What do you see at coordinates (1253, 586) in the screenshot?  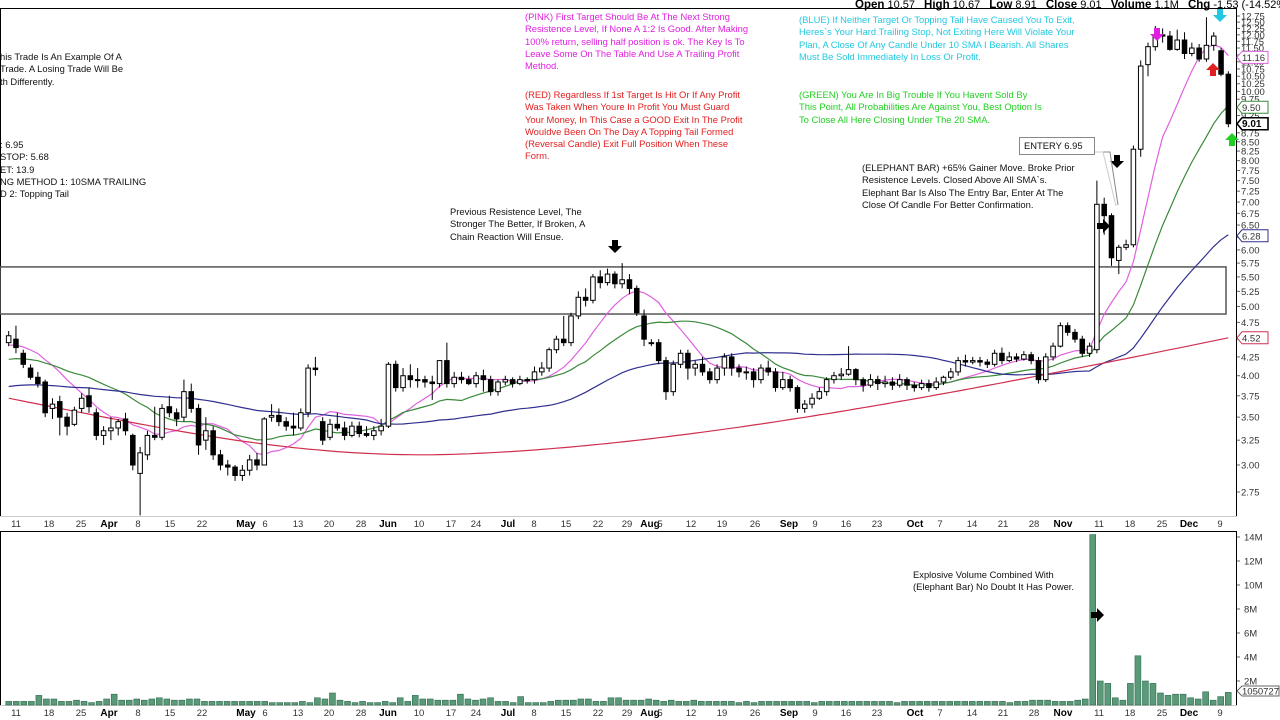 I see `svg-text: 10M` at bounding box center [1253, 586].